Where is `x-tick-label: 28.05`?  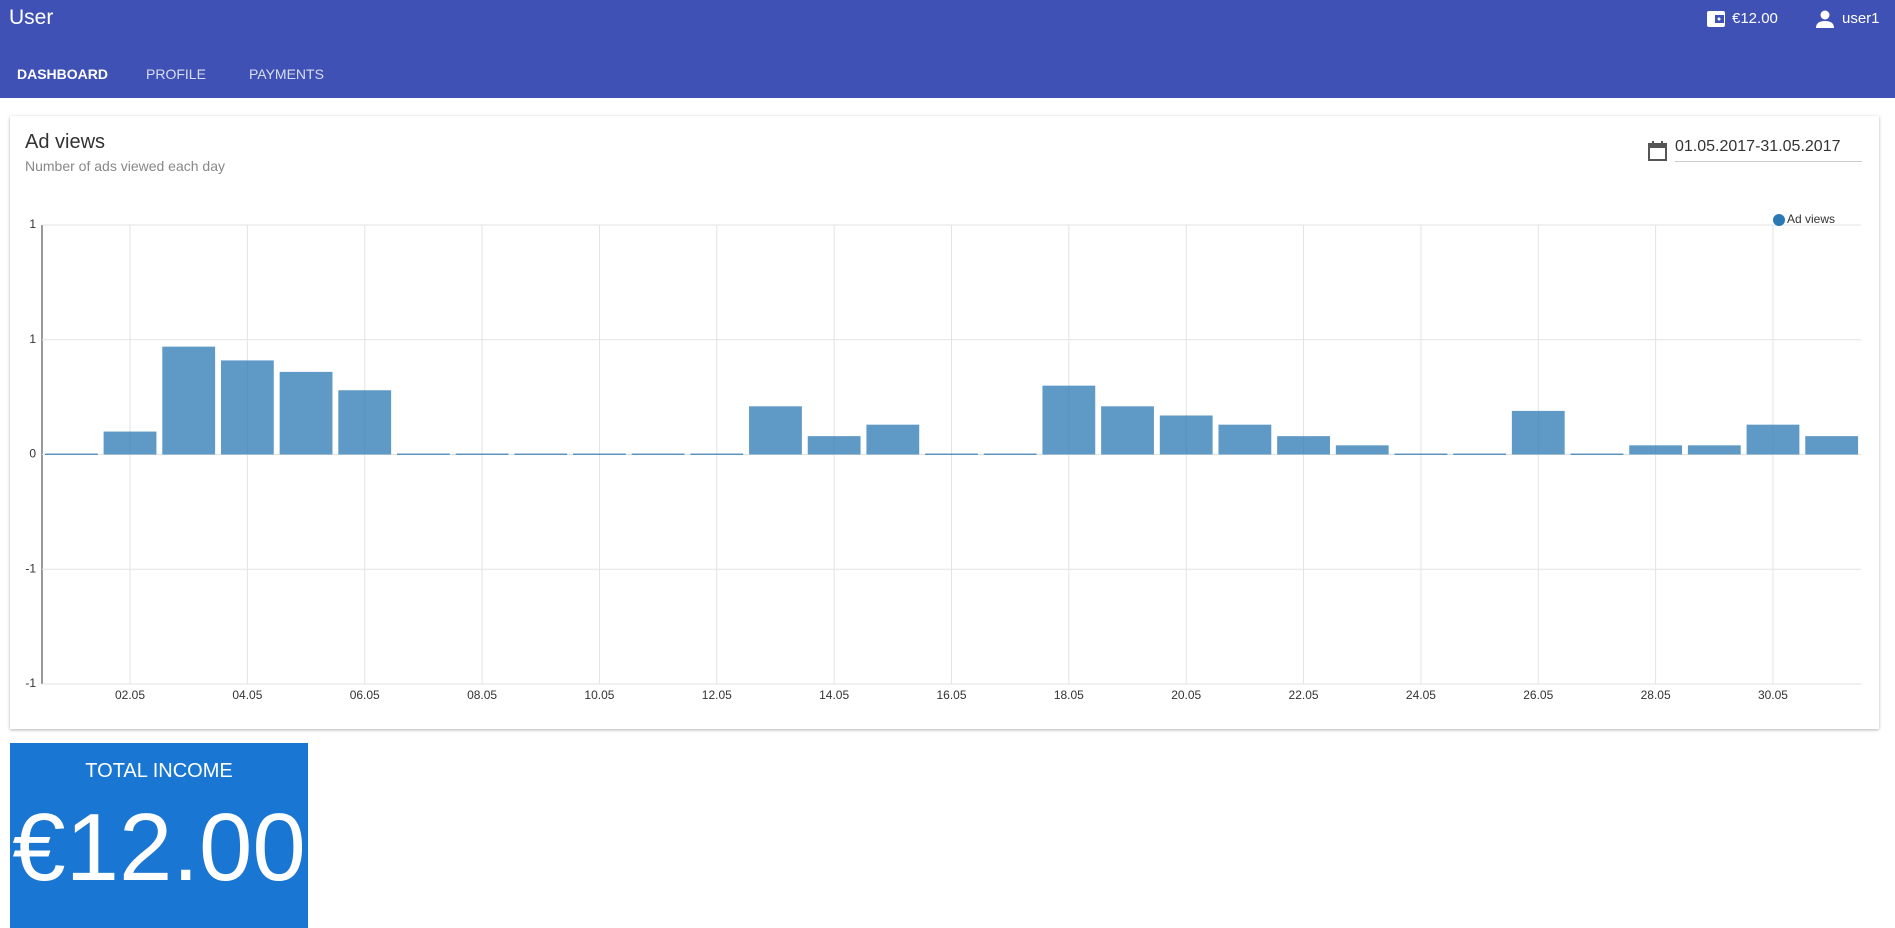 x-tick-label: 28.05 is located at coordinates (1656, 695).